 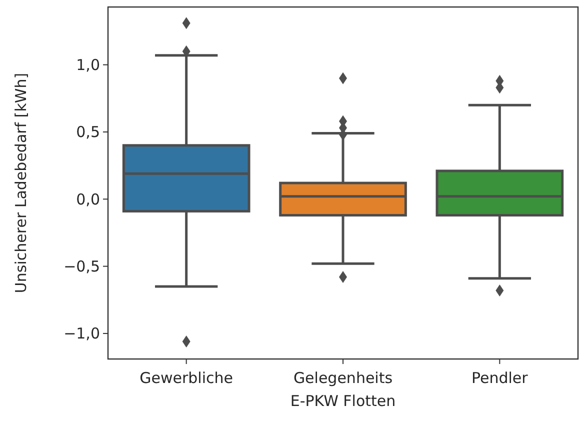 What do you see at coordinates (187, 378) in the screenshot?
I see `x-tick-label: Gewerbliche` at bounding box center [187, 378].